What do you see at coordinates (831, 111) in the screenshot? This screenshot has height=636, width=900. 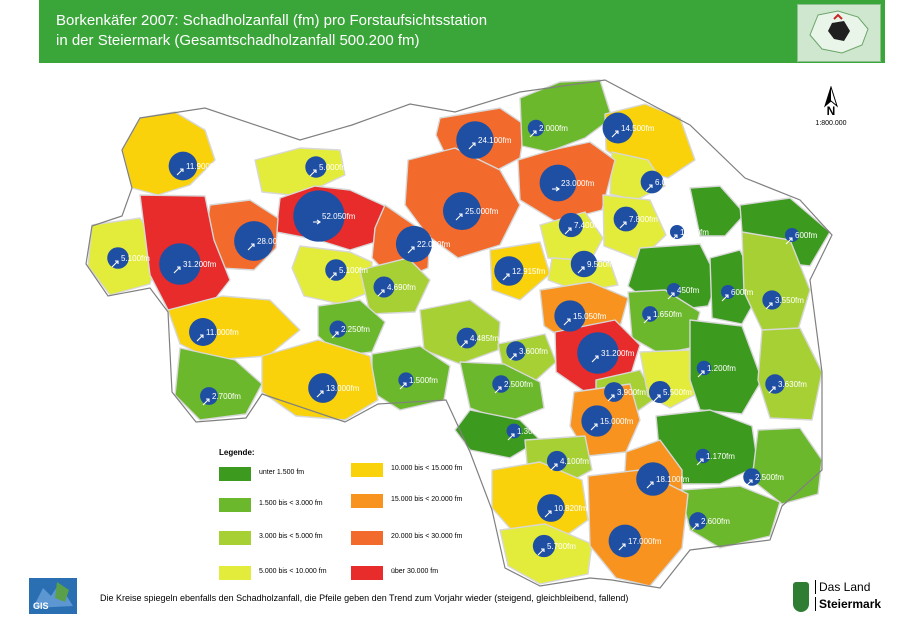 I see `north-letter: N` at bounding box center [831, 111].